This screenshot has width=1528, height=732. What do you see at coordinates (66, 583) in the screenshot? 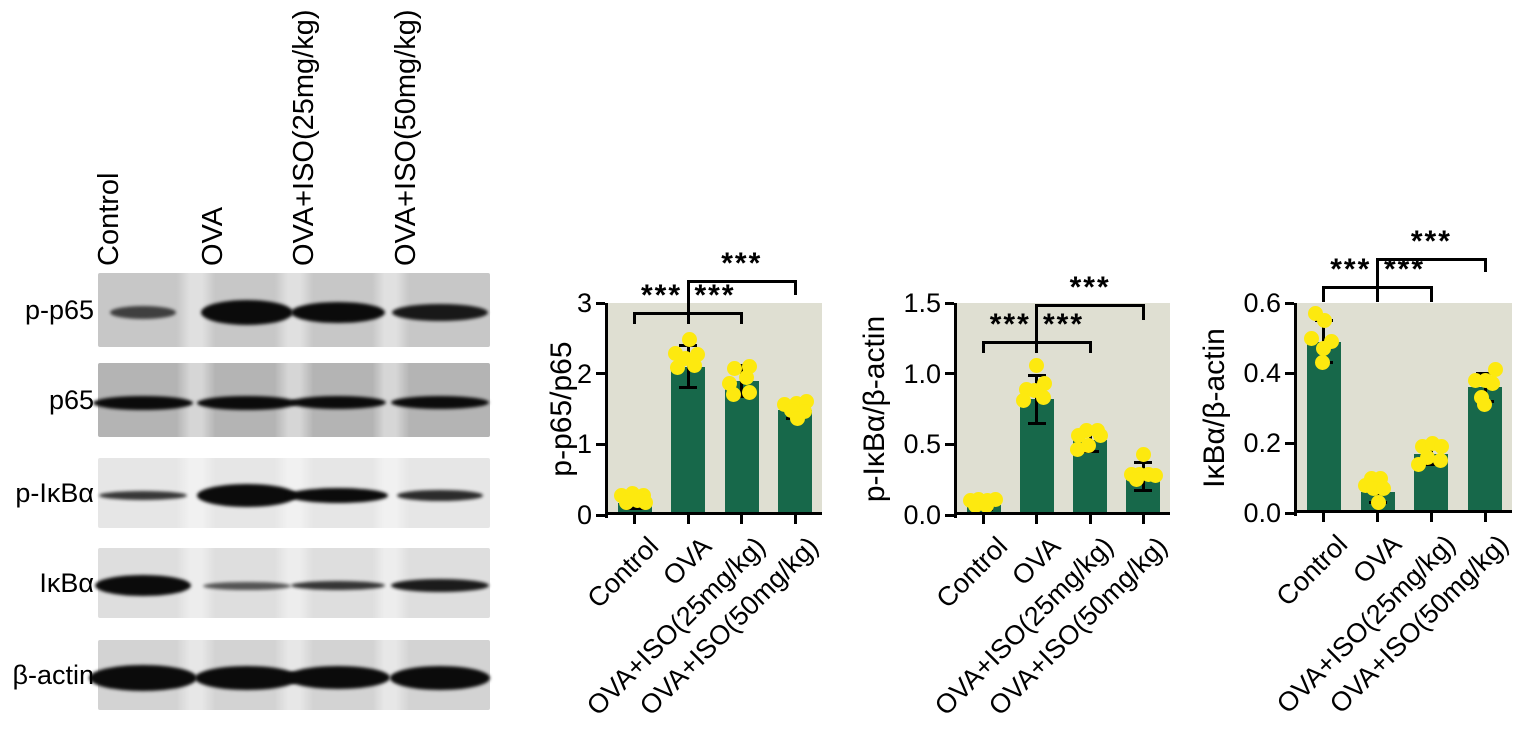
I see `blot-row-label: IκBα` at bounding box center [66, 583].